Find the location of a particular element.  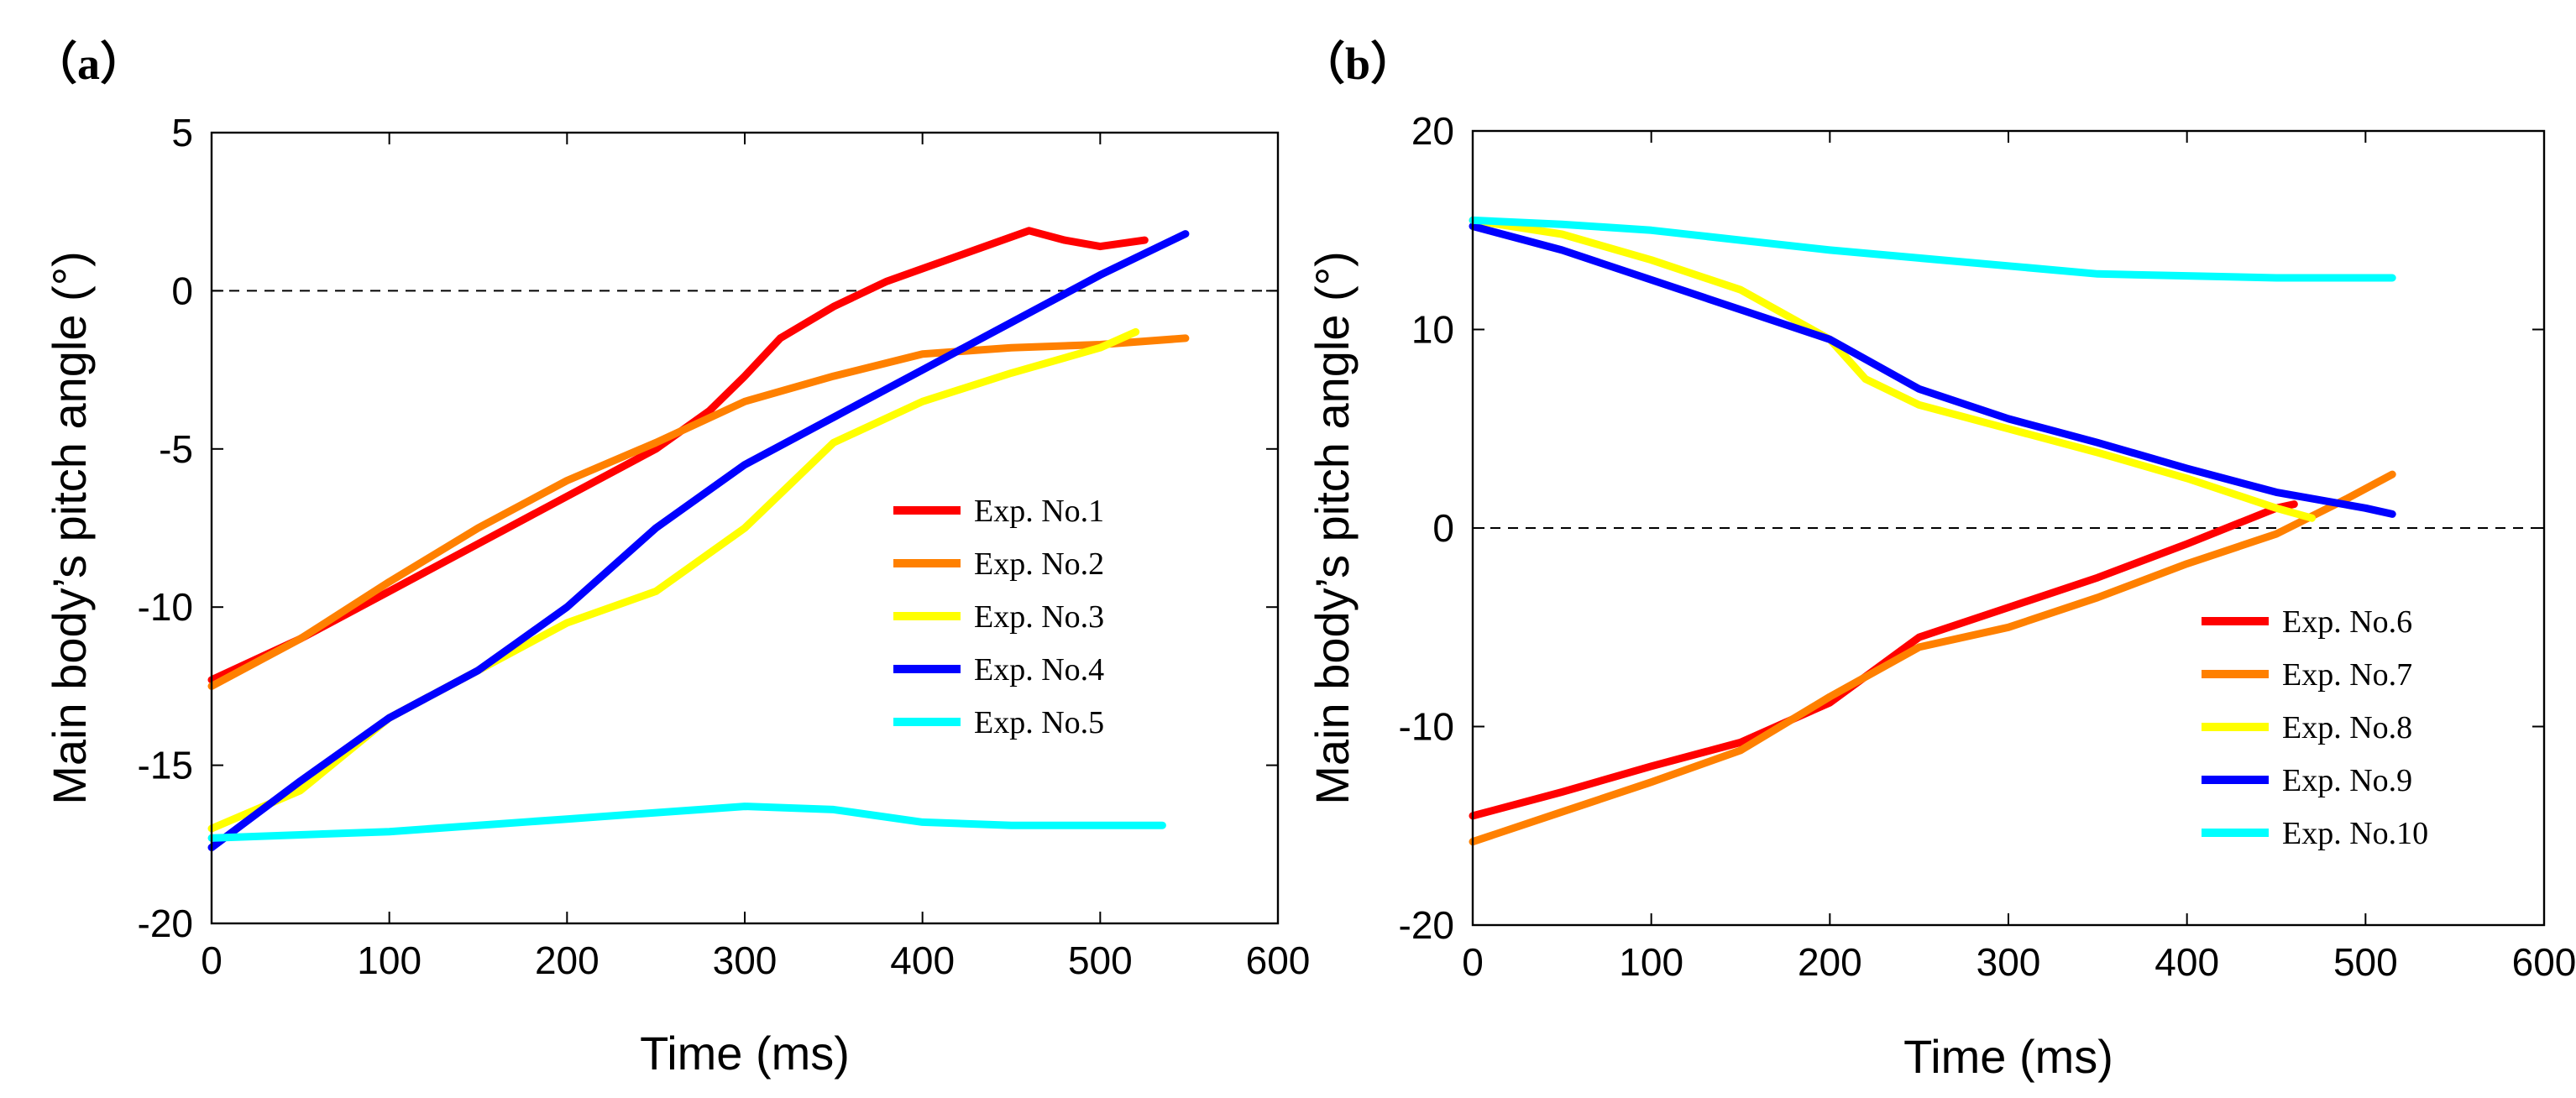

y-tick-label: -15 is located at coordinates (166, 765).